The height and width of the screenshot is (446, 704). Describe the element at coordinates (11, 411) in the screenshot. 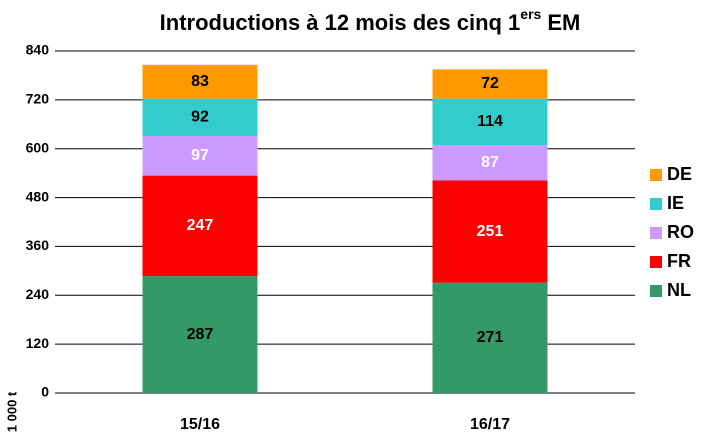

I see `y-axis-label: 1 000 t` at that location.